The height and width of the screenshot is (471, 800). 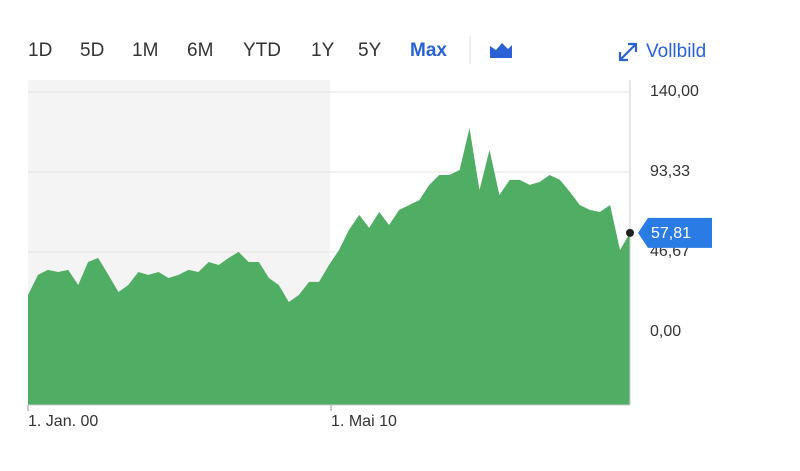 I want to click on x-tick-label: 1. Jan. 00, so click(x=63, y=421).